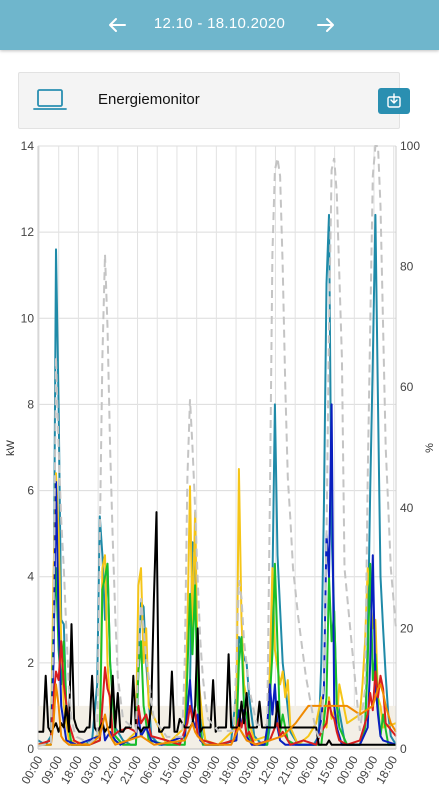 This screenshot has height=792, width=439. I want to click on y-tick-label: 8, so click(30, 404).